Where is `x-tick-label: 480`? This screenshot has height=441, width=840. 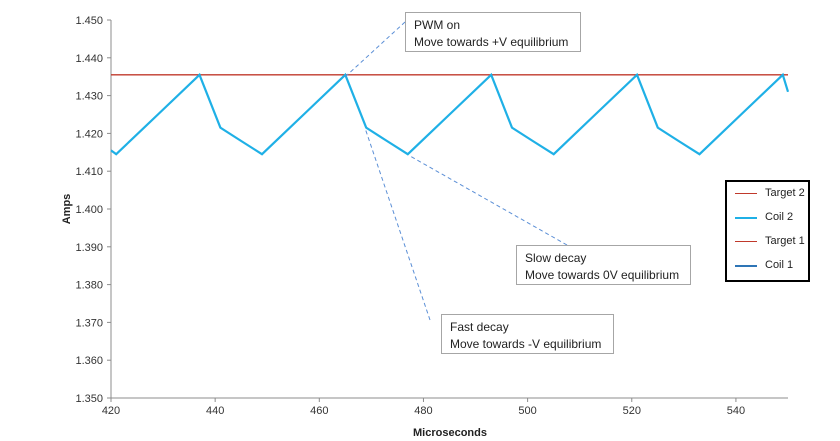 x-tick-label: 480 is located at coordinates (423, 411).